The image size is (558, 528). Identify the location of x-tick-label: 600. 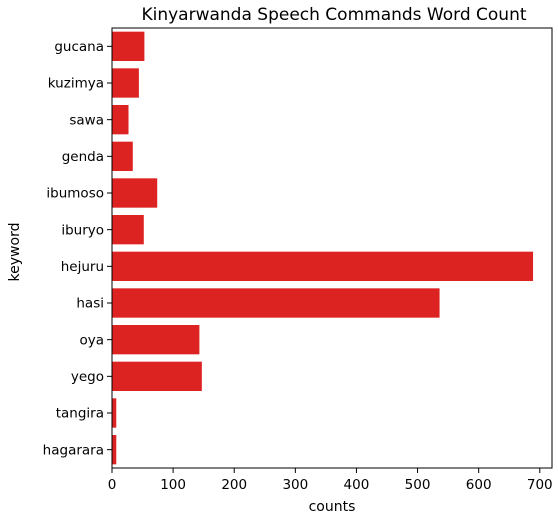
(479, 485).